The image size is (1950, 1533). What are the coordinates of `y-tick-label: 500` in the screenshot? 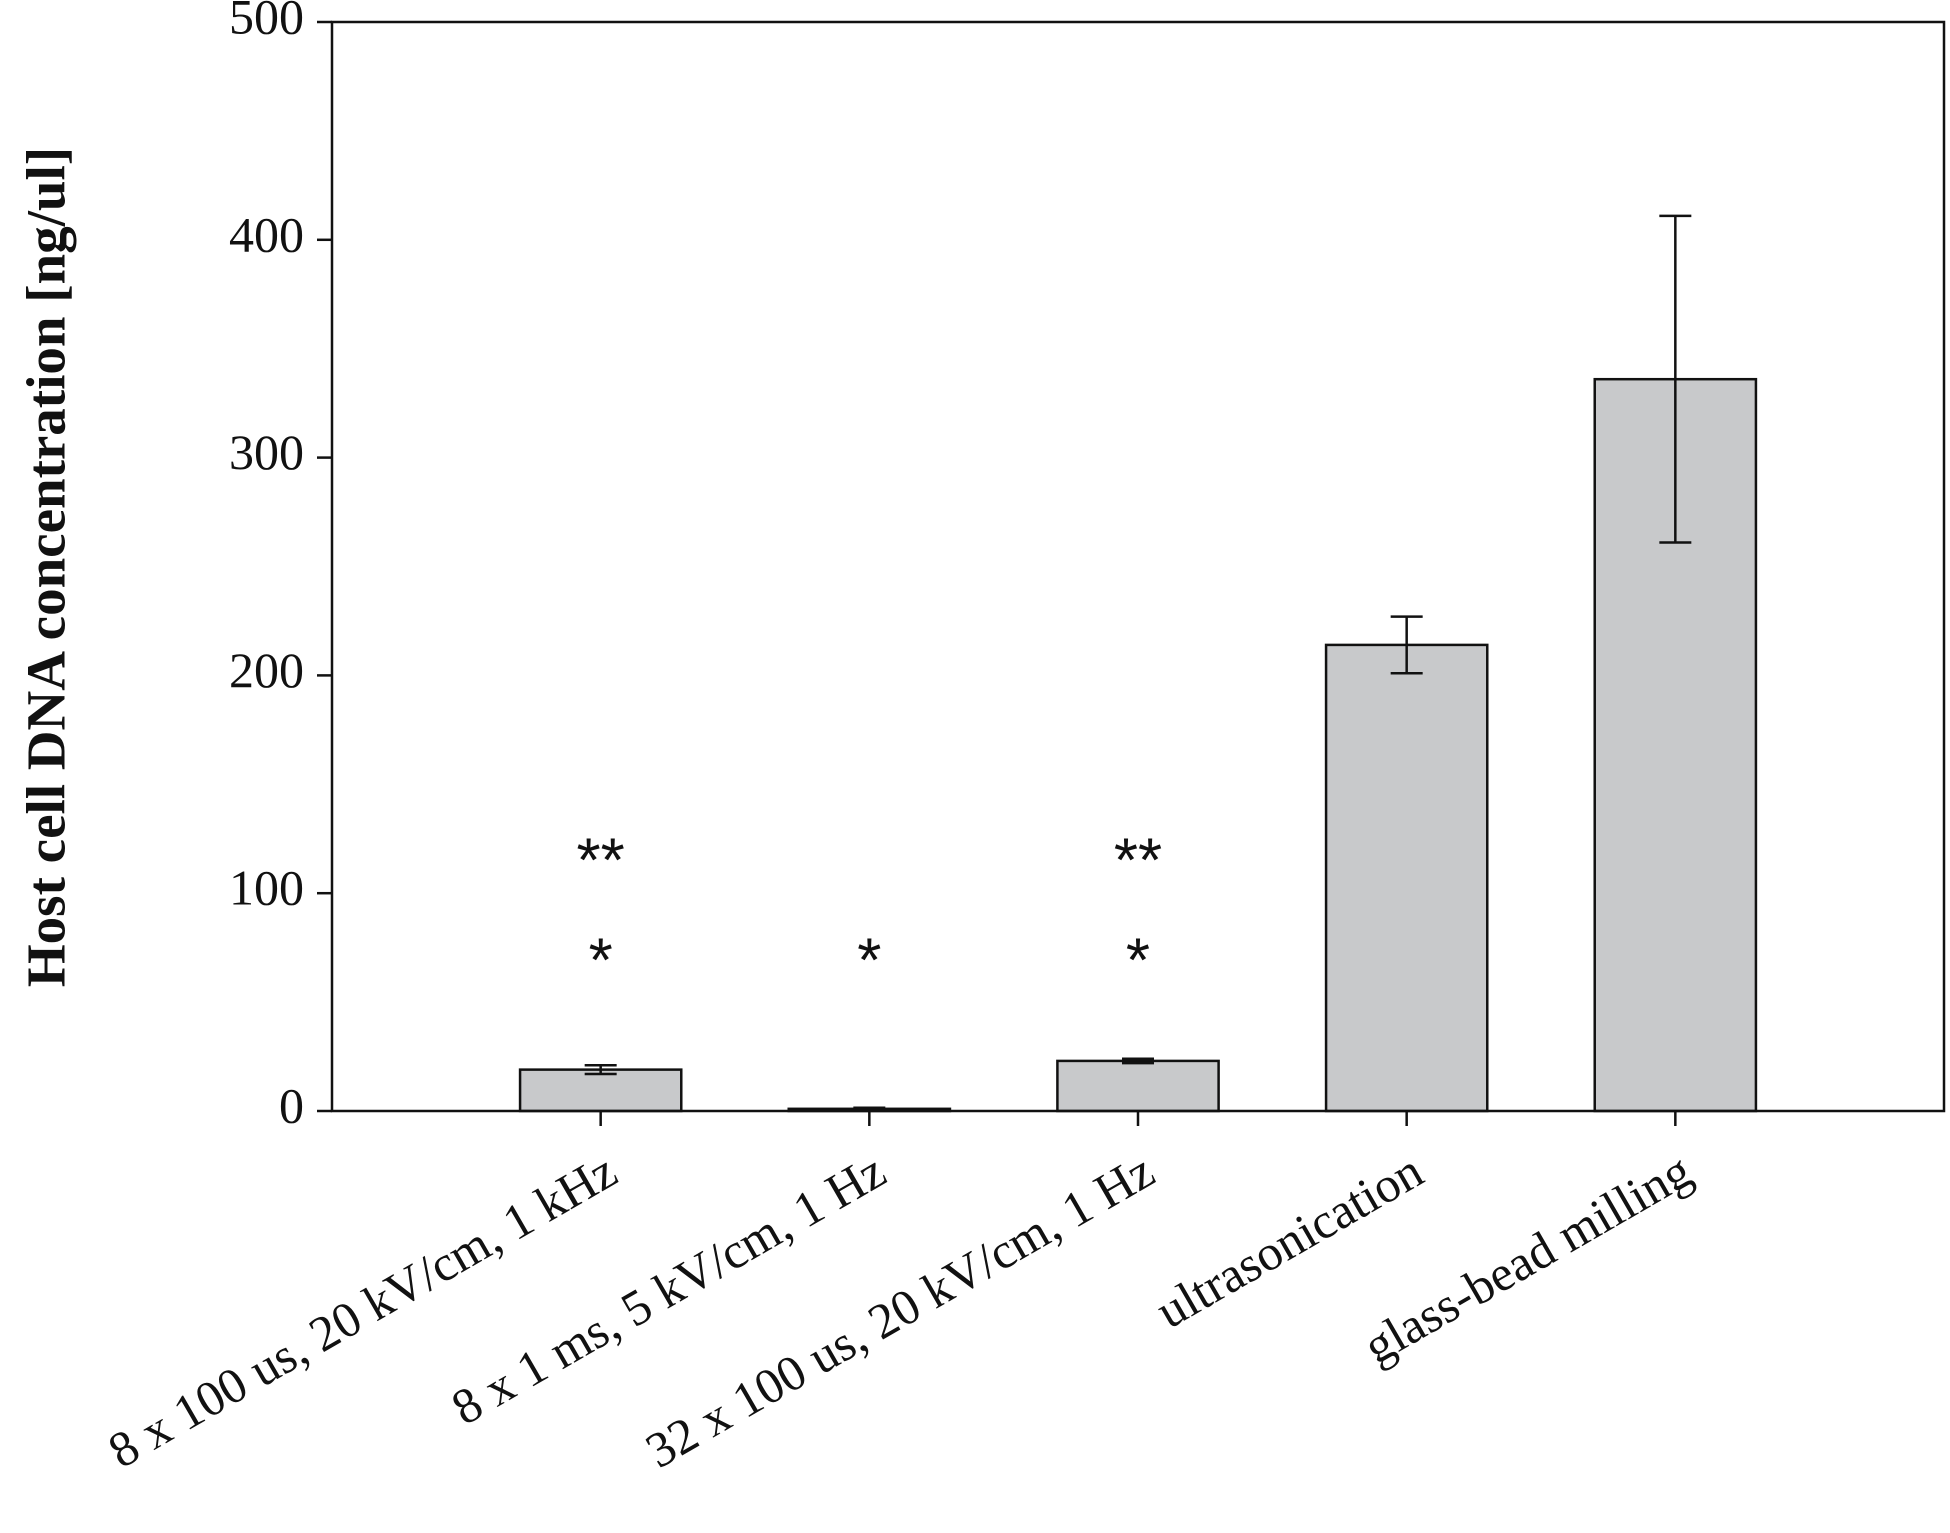 It's located at (266, 22).